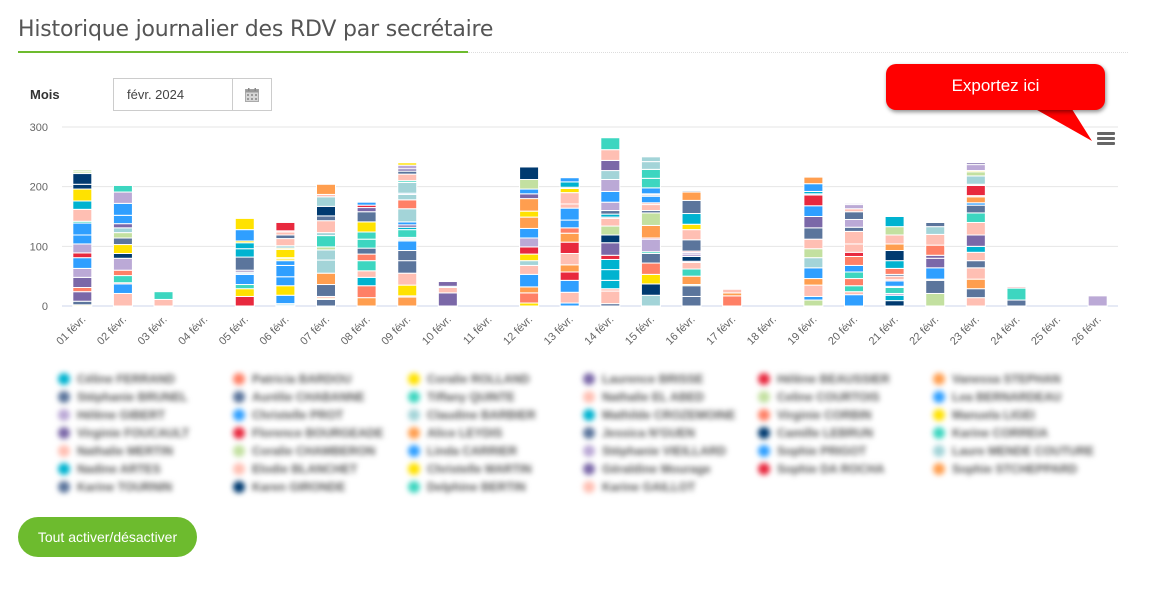  I want to click on legend-item: Camille LEBRUN, so click(815, 433).